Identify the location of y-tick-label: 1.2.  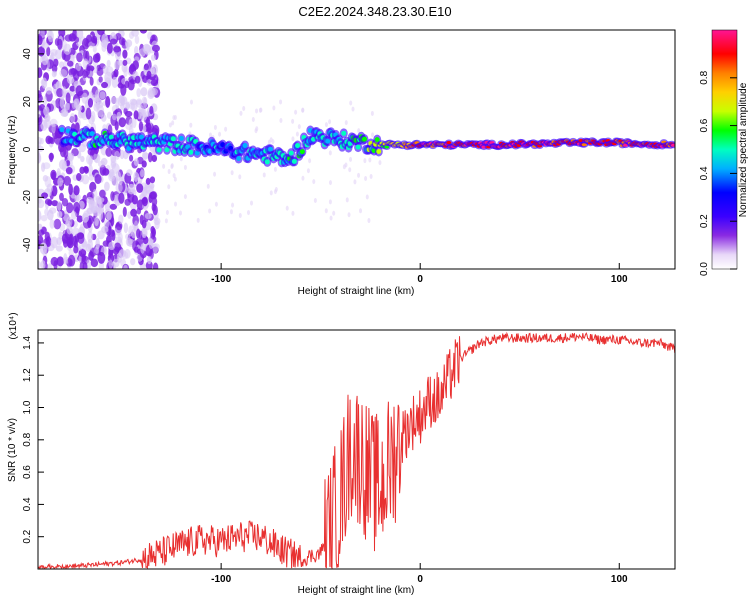
(27, 375).